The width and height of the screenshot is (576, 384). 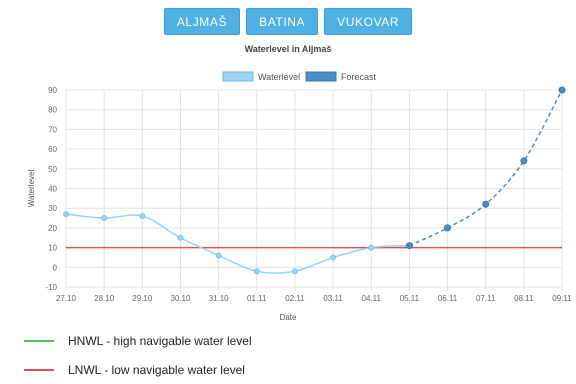 I want to click on x-tick-label: 03.11, so click(x=333, y=298).